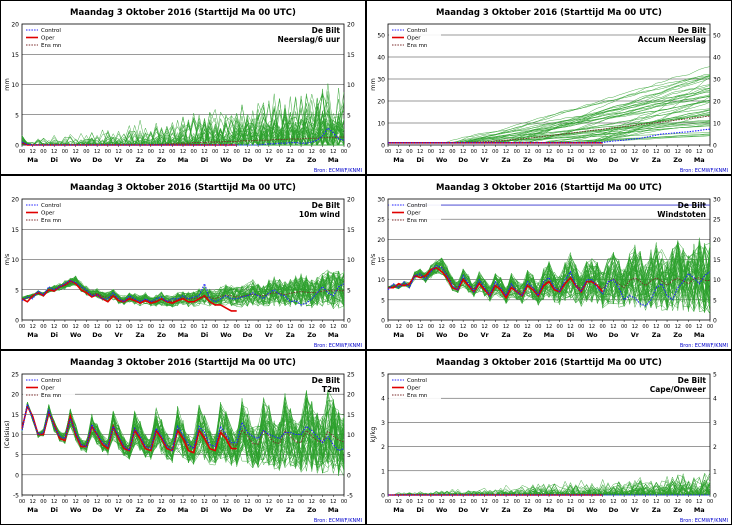 The image size is (732, 525). Describe the element at coordinates (319, 214) in the screenshot. I see `variable-name: 10m wind` at that location.